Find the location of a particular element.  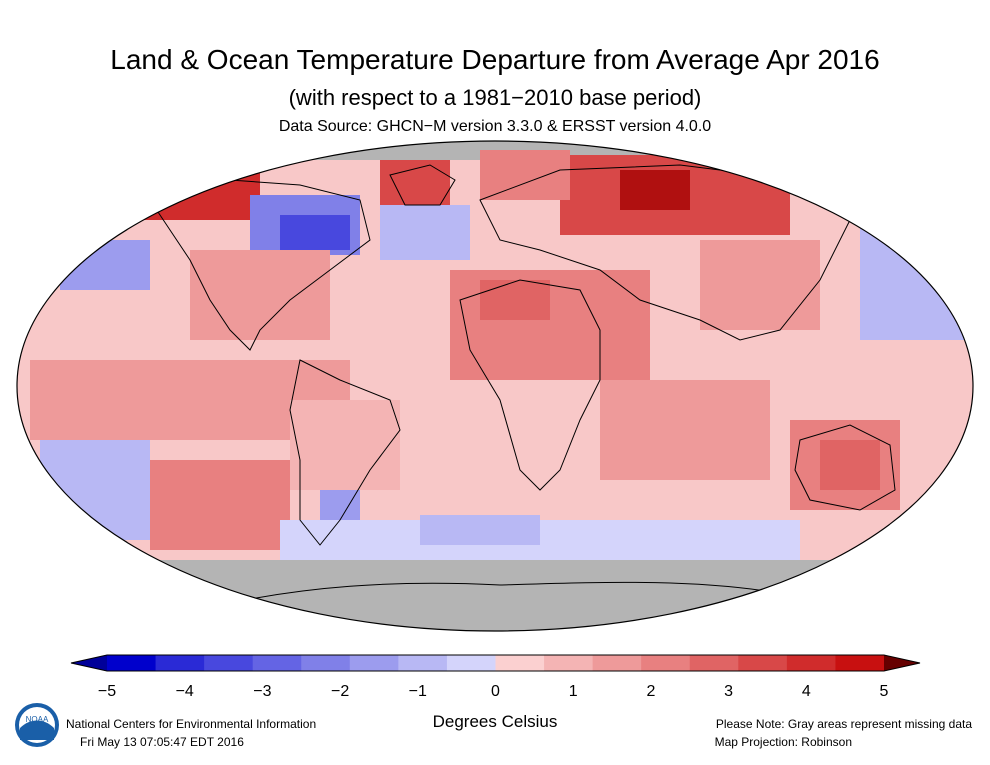

projection-label: Map Projection: Robinson is located at coordinates (783, 742).